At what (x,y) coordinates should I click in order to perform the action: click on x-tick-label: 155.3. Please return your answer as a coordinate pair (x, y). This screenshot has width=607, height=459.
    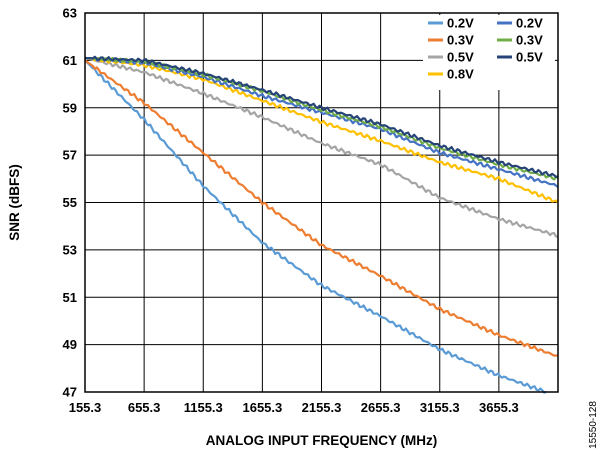
    Looking at the image, I should click on (85, 407).